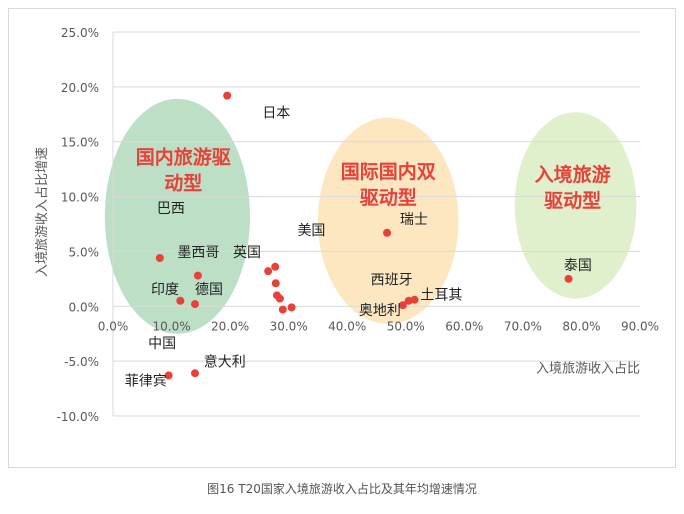 The height and width of the screenshot is (514, 684). Describe the element at coordinates (347, 326) in the screenshot. I see `x-tick-label: 40.0%` at that location.